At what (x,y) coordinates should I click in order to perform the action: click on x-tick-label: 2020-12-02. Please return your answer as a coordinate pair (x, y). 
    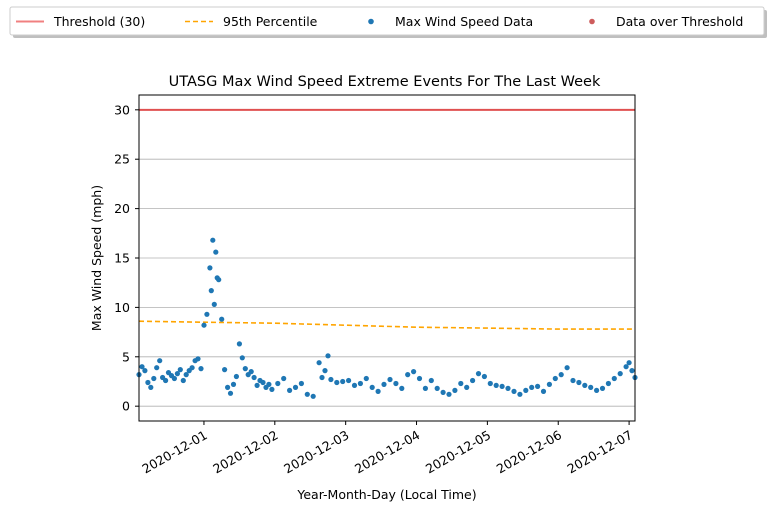
    Looking at the image, I should click on (245, 451).